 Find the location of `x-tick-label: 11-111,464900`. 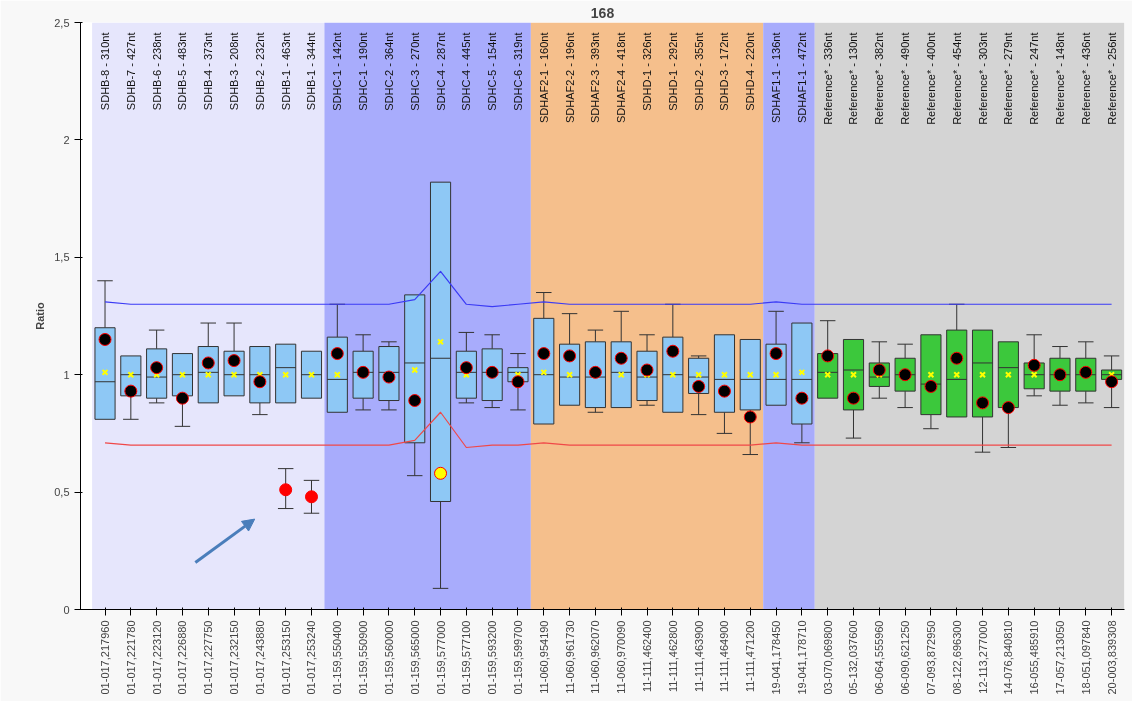

x-tick-label: 11-111,464900 is located at coordinates (724, 656).